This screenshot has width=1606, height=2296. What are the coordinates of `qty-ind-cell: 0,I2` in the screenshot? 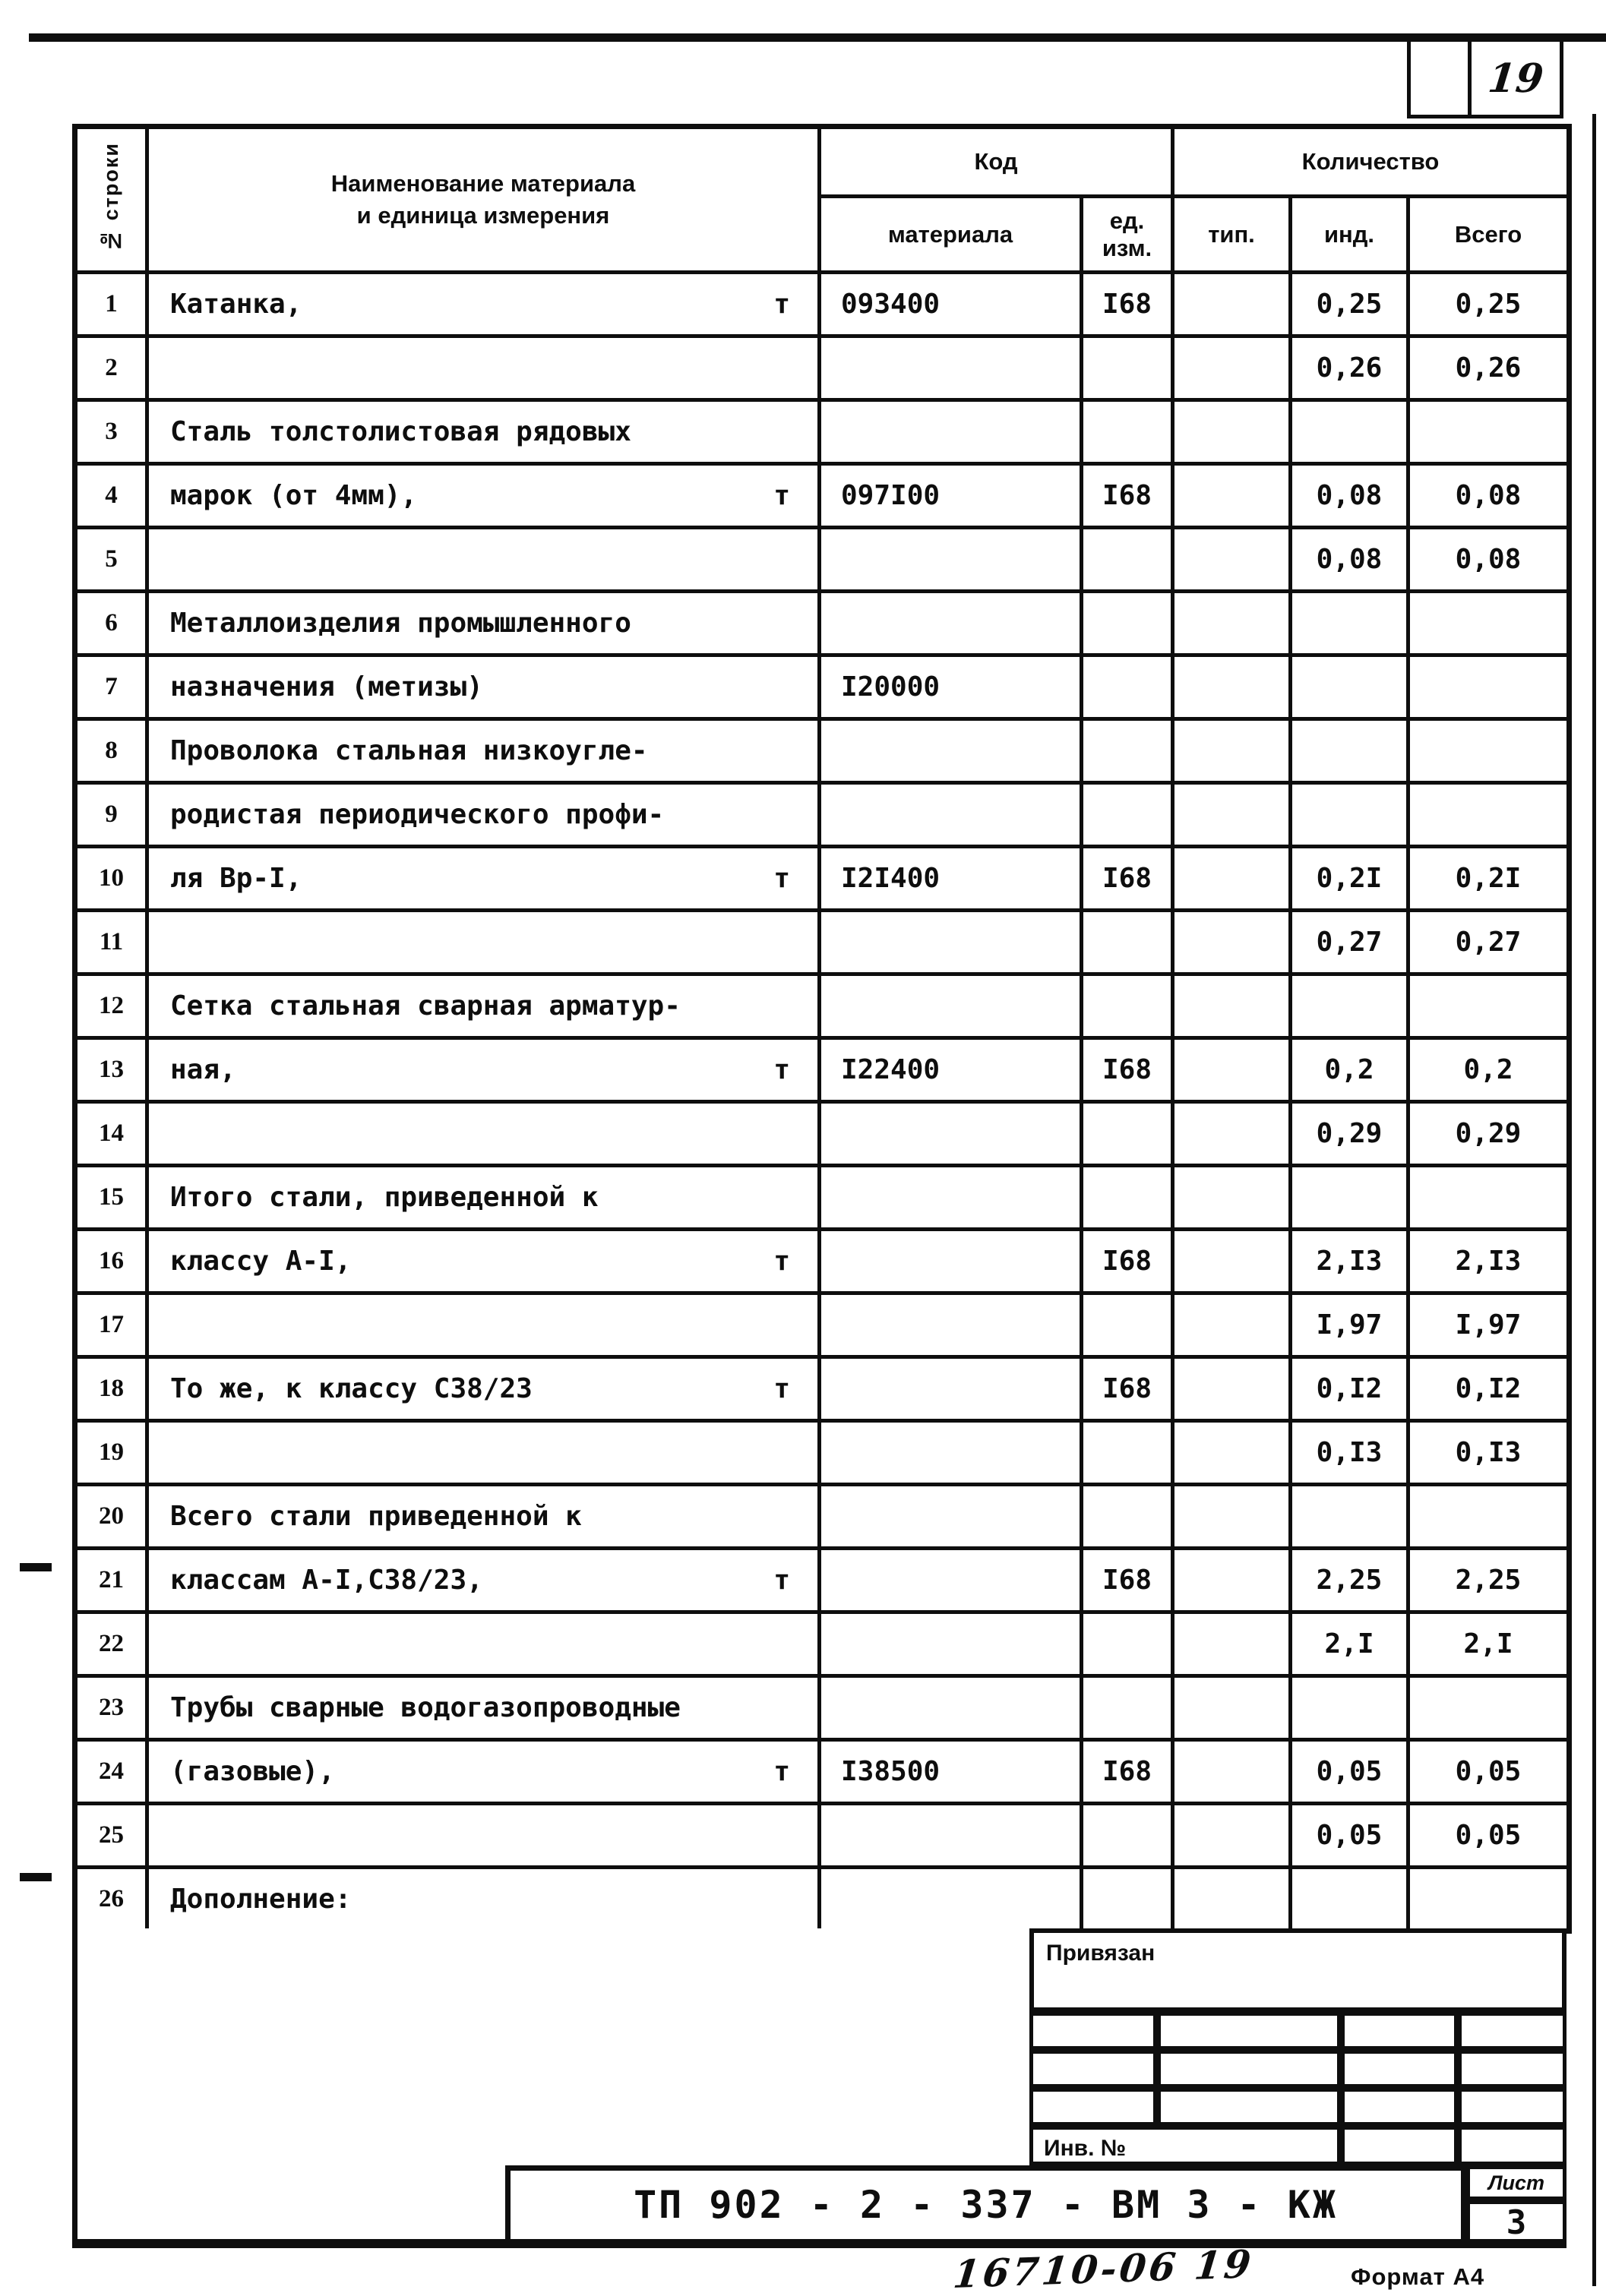 It's located at (1349, 1389).